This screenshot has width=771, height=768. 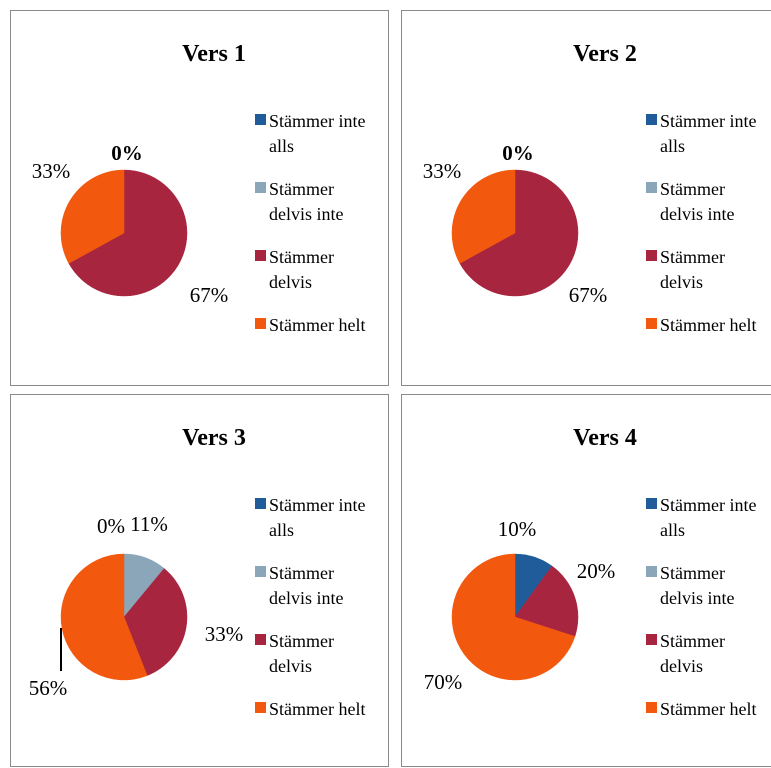 I want to click on chart-title: Vers 2, so click(x=605, y=54).